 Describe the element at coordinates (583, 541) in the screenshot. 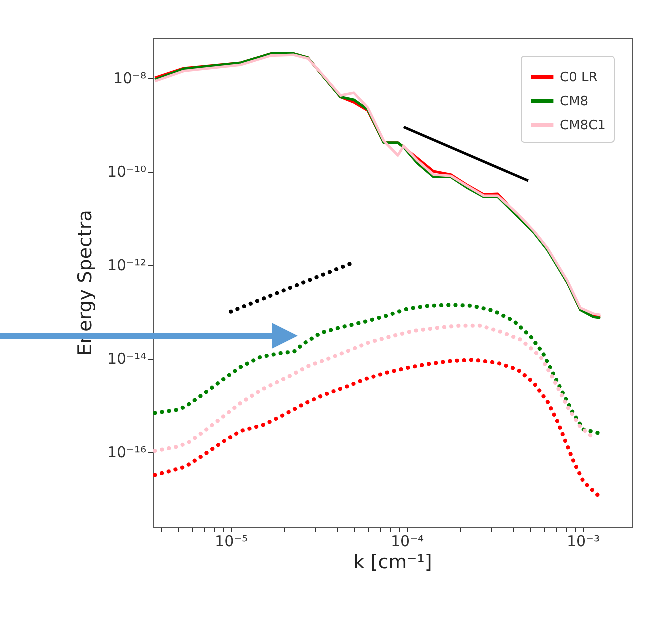

I see `x-tick-label: 10⁻³` at that location.